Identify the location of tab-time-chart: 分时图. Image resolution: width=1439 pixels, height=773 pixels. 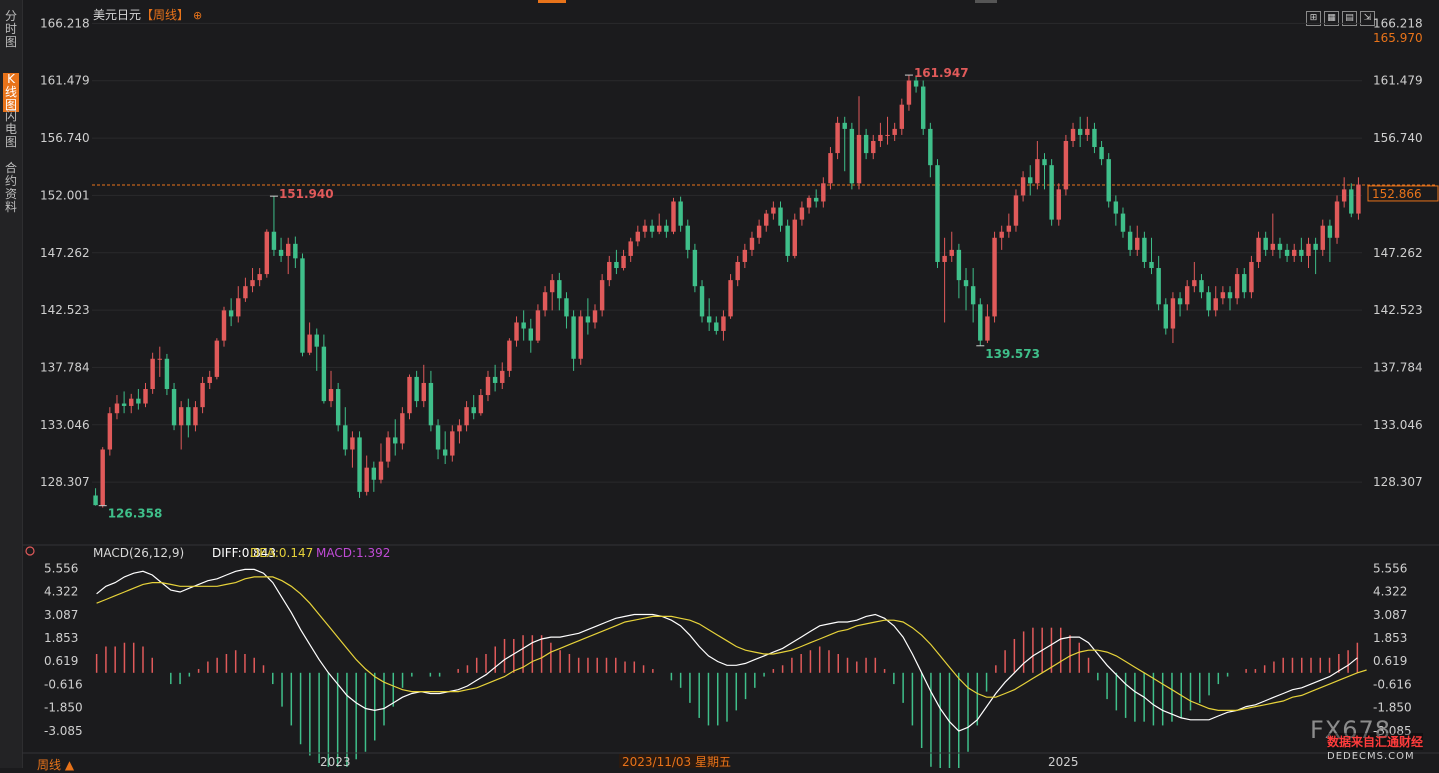
(10, 29).